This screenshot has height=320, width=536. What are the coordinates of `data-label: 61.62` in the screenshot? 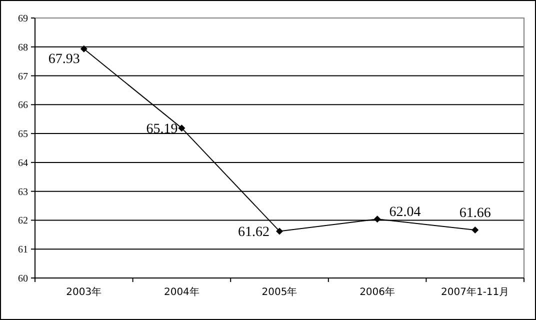 It's located at (254, 232).